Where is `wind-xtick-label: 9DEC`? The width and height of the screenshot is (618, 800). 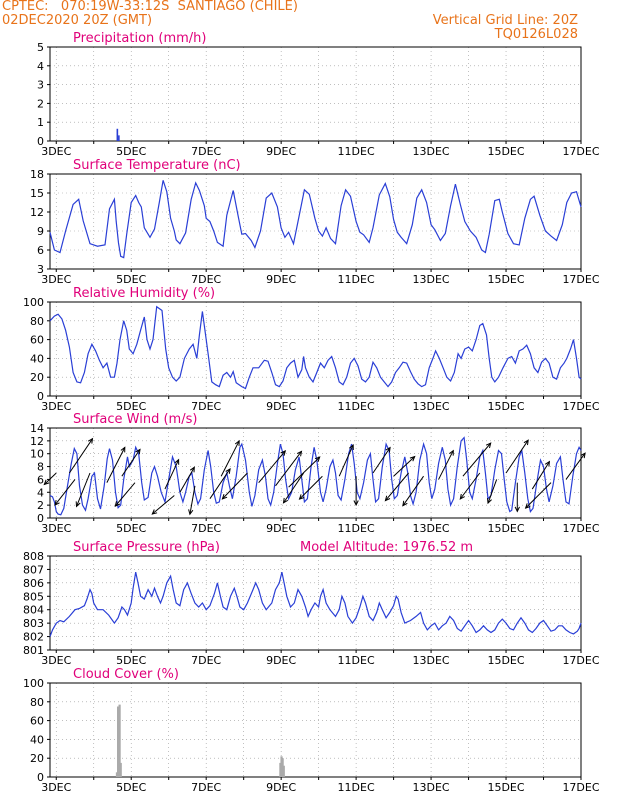 wind-xtick-label: 9DEC is located at coordinates (281, 528).